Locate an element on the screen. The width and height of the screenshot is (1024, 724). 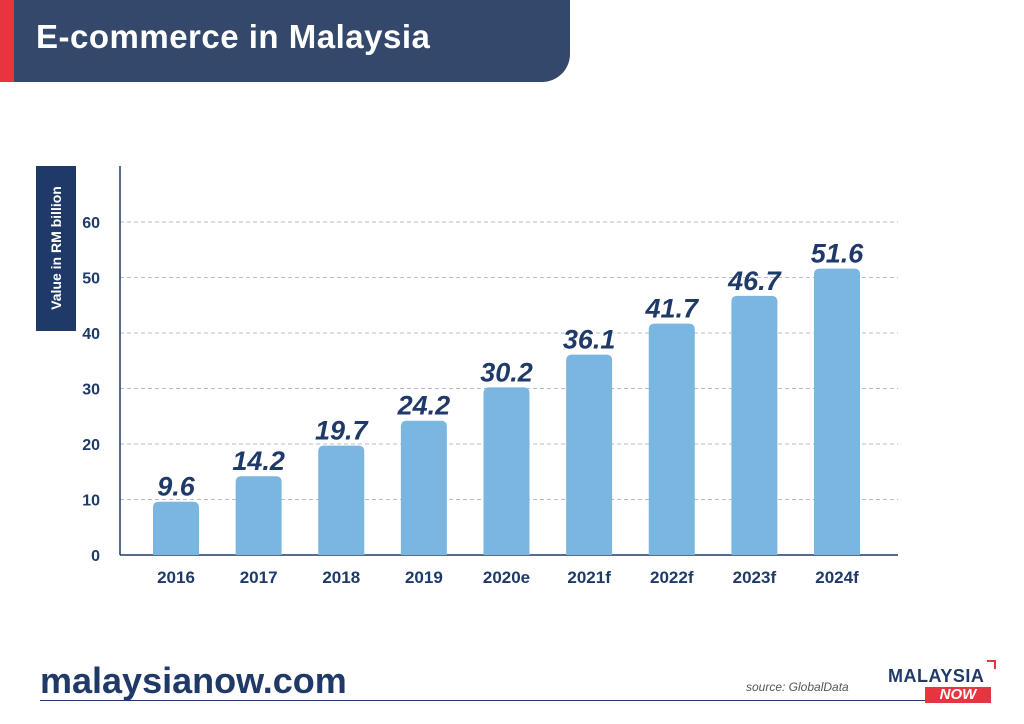
y-tick-label: 60 is located at coordinates (91, 223).